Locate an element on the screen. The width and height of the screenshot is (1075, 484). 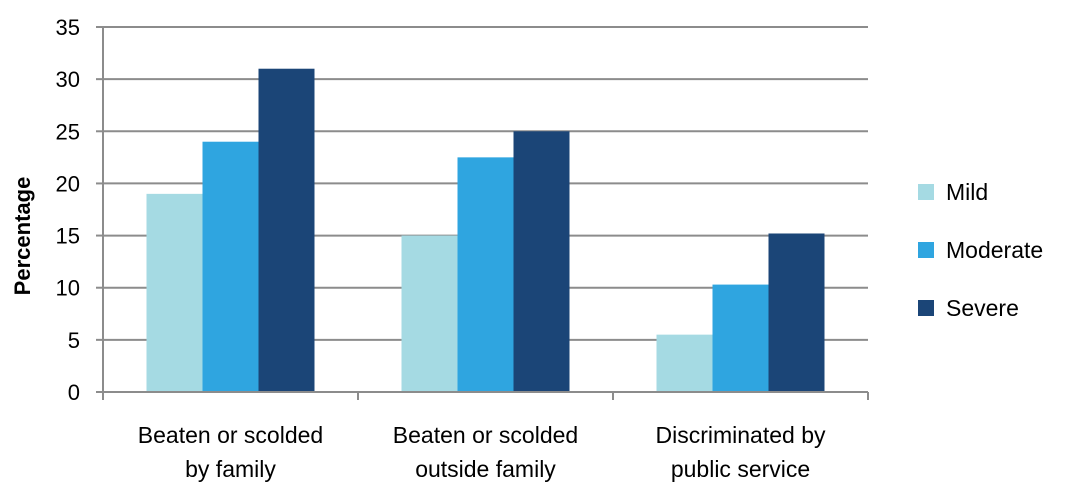
legend-label: Moderate is located at coordinates (994, 250).